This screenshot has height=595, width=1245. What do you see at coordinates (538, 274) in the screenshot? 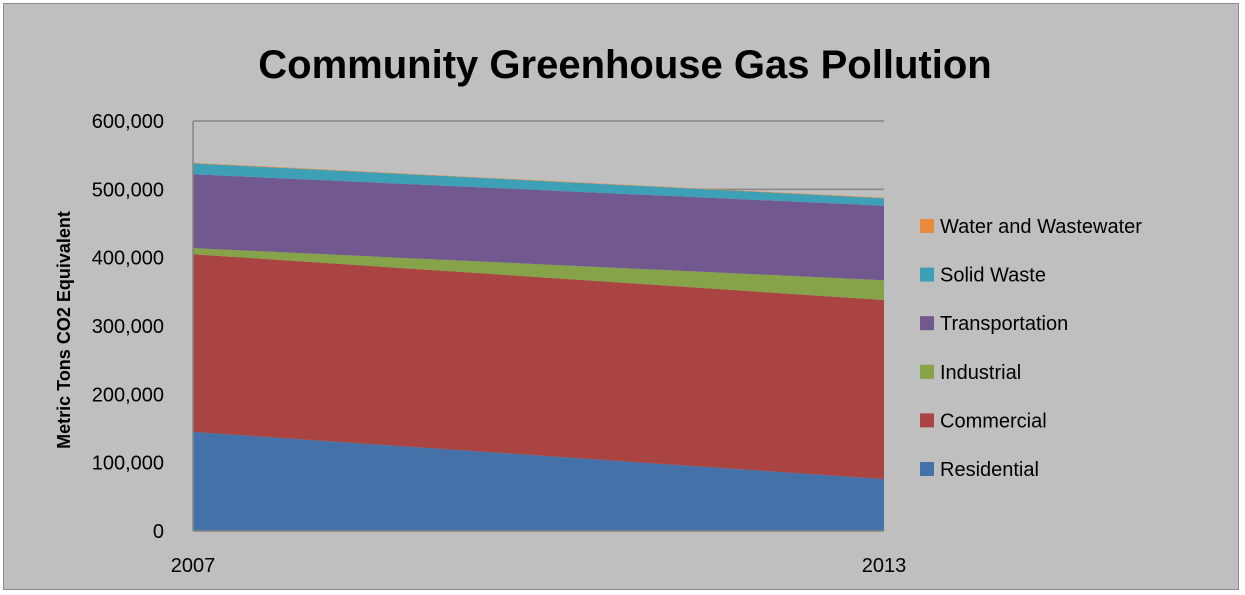
I see `area-industrial` at bounding box center [538, 274].